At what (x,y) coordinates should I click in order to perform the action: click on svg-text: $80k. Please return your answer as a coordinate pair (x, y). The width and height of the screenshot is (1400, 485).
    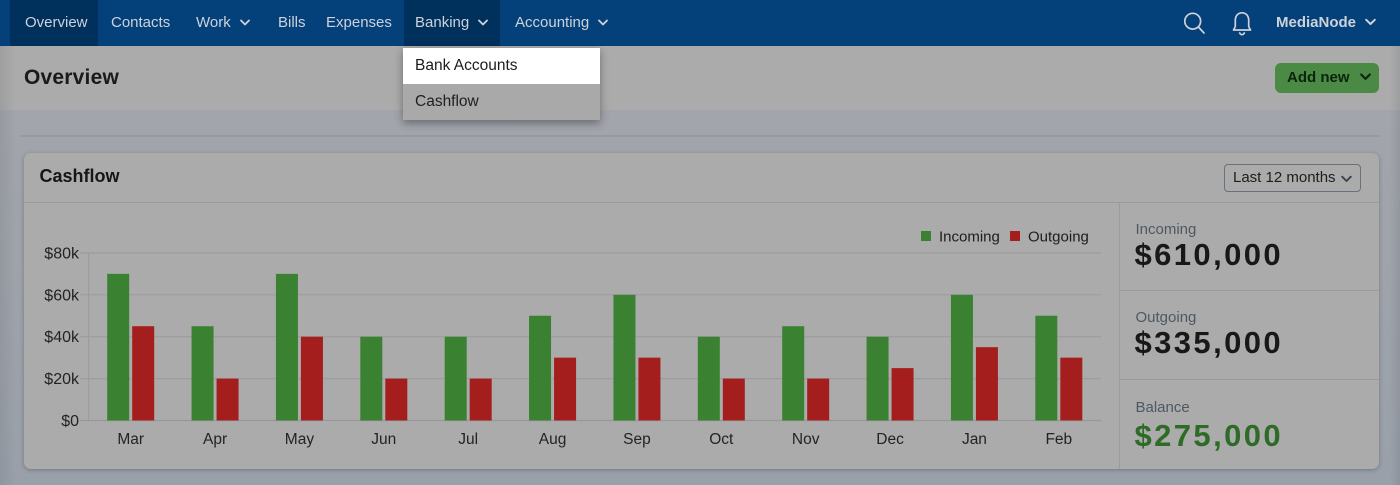
    Looking at the image, I should click on (62, 253).